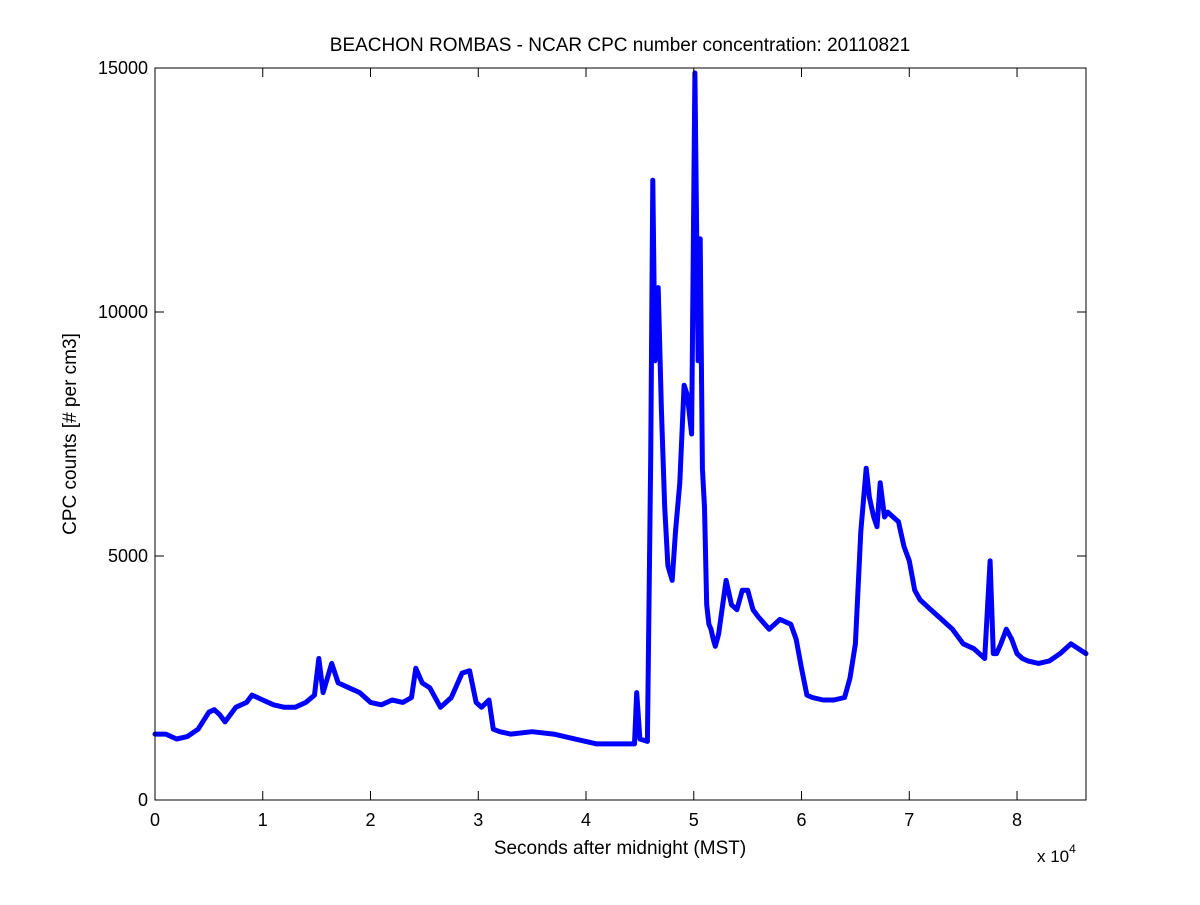  I want to click on x-axis-label: Seconds after midnight (MST), so click(620, 848).